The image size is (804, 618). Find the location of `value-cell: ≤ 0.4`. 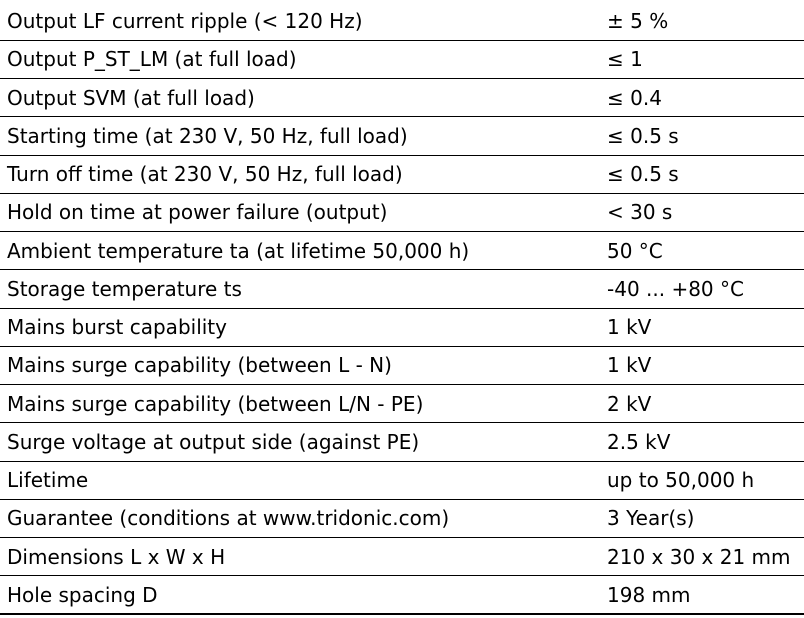

value-cell: ≤ 0.4 is located at coordinates (705, 98).